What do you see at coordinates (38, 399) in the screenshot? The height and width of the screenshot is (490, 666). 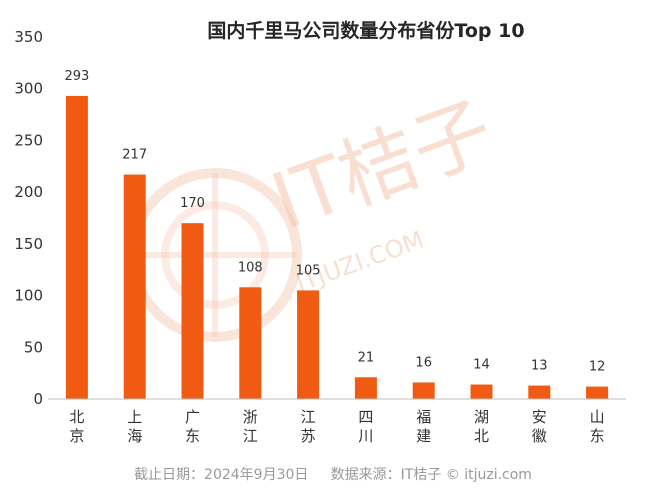 I see `y-tick-label: 0` at bounding box center [38, 399].